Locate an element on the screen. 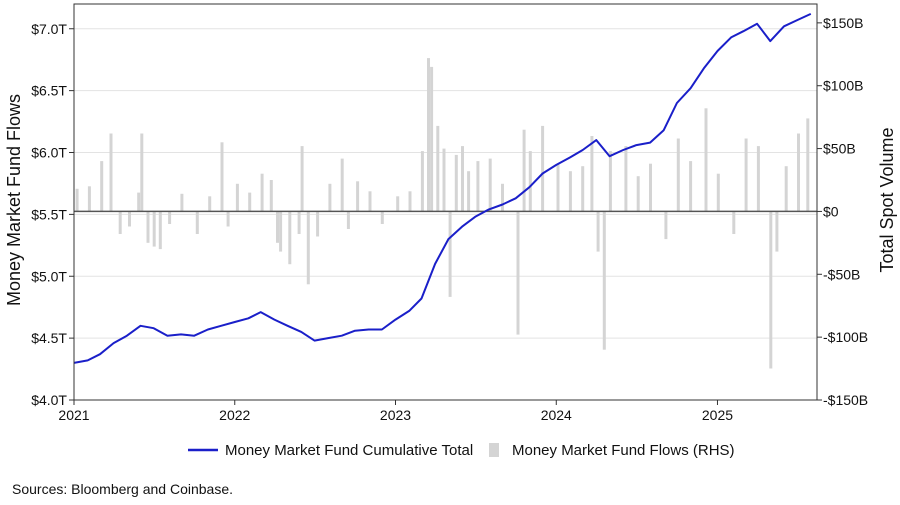 The width and height of the screenshot is (900, 505). x-tick-label-4: 2025 is located at coordinates (717, 415).